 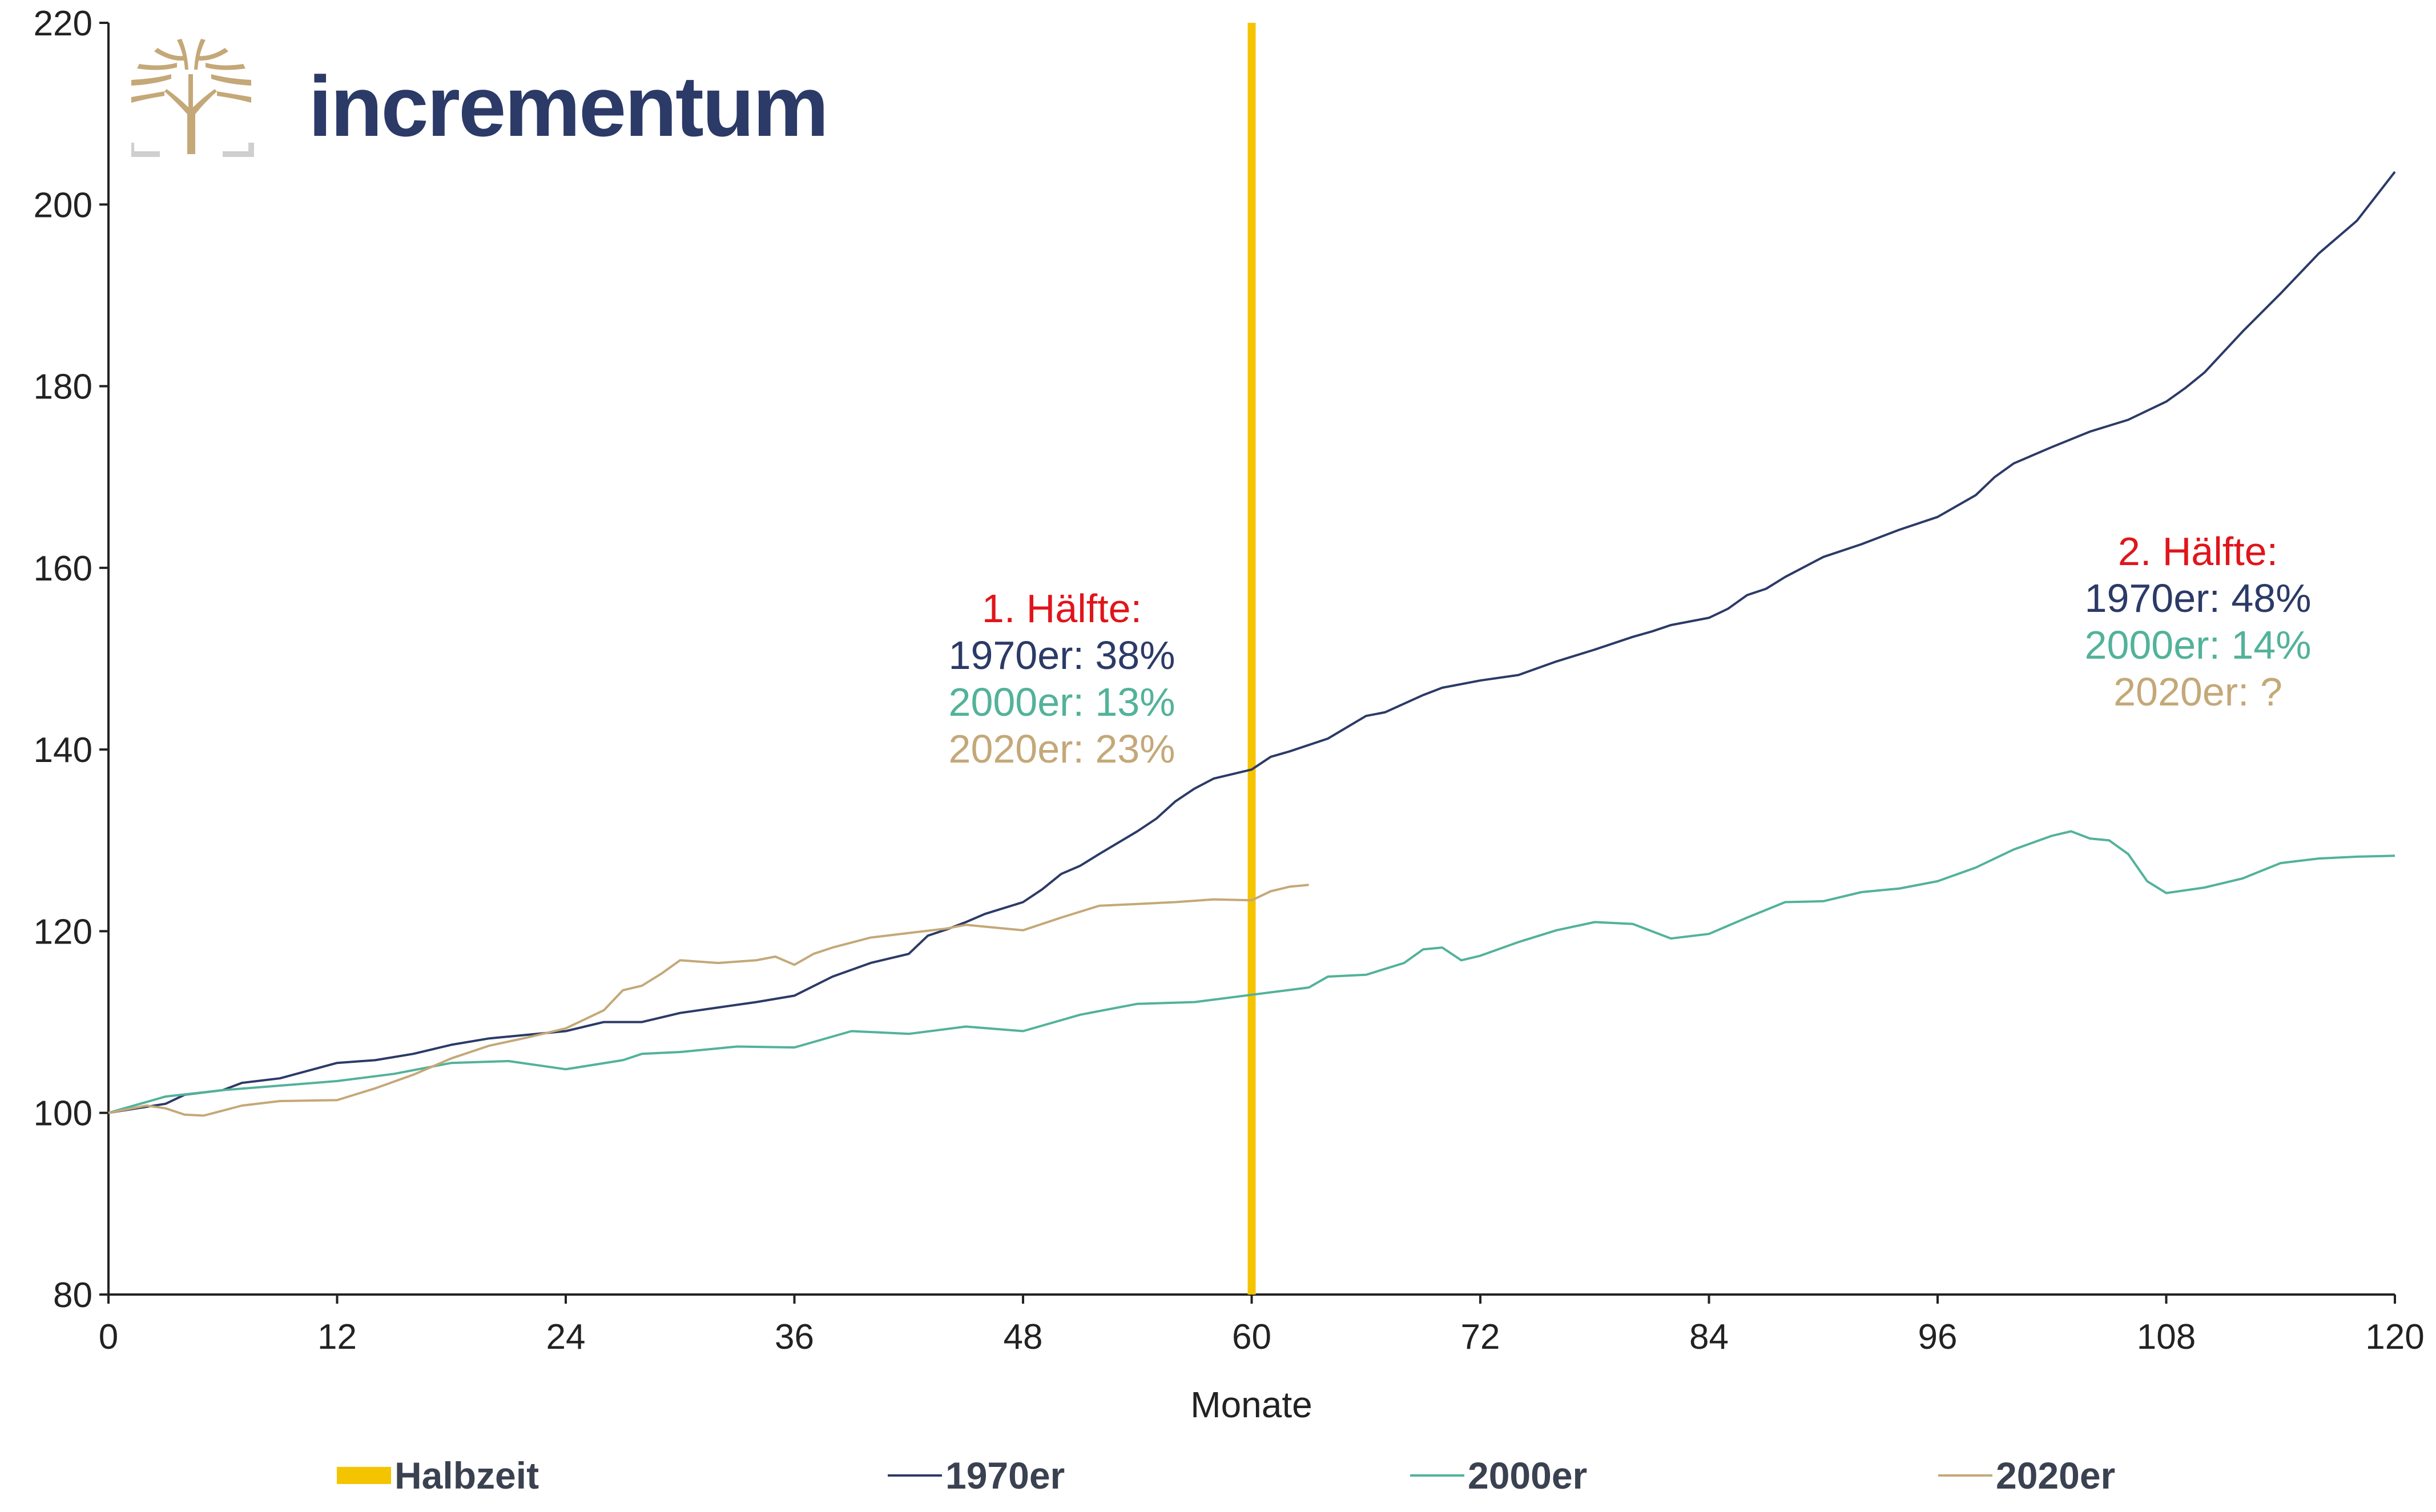 I want to click on y-tick-label: 120, so click(x=63, y=931).